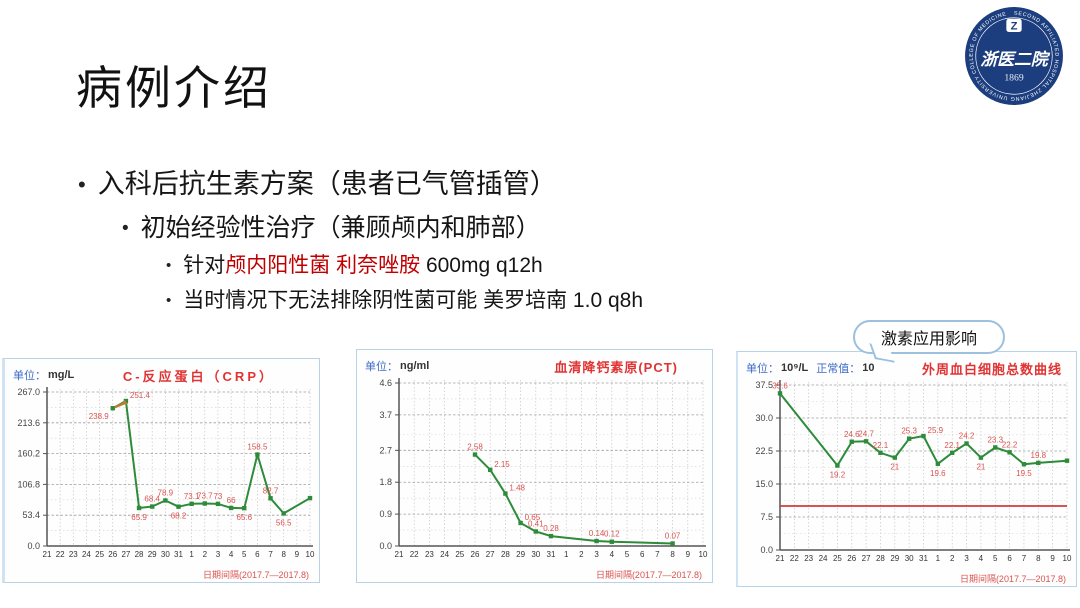 The image size is (1080, 608). I want to click on unit-value: mg/L, so click(61, 375).